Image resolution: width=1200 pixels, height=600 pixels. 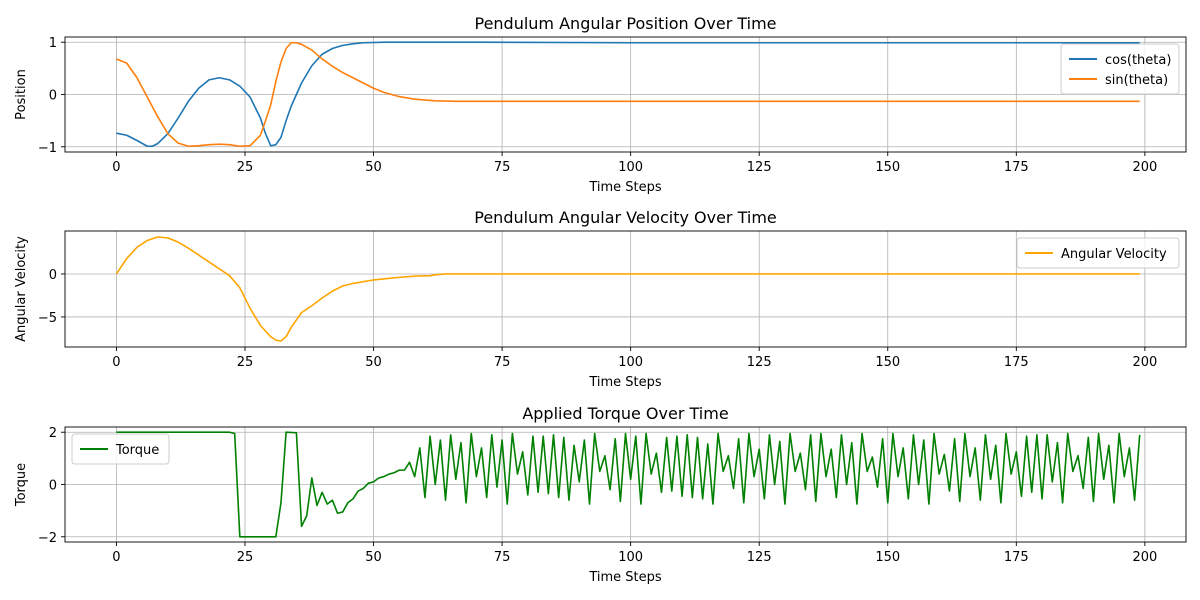 What do you see at coordinates (21, 94) in the screenshot?
I see `y-axis-label: Position` at bounding box center [21, 94].